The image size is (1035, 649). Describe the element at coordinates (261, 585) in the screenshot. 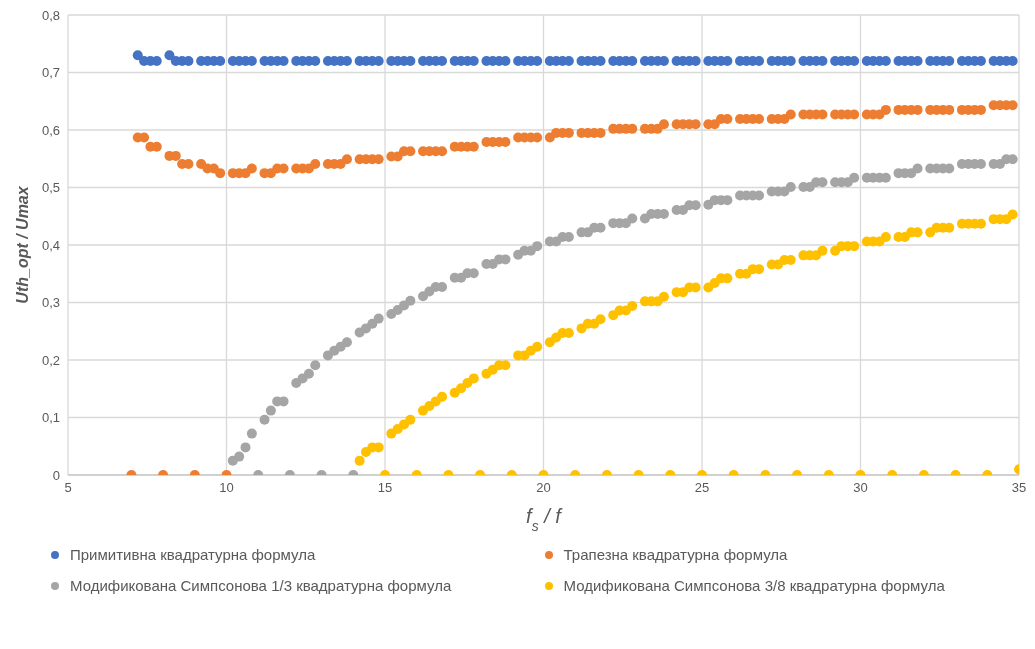

I see `legend-label: Модификована Симпсонова 1/3 квадратурна формула` at that location.